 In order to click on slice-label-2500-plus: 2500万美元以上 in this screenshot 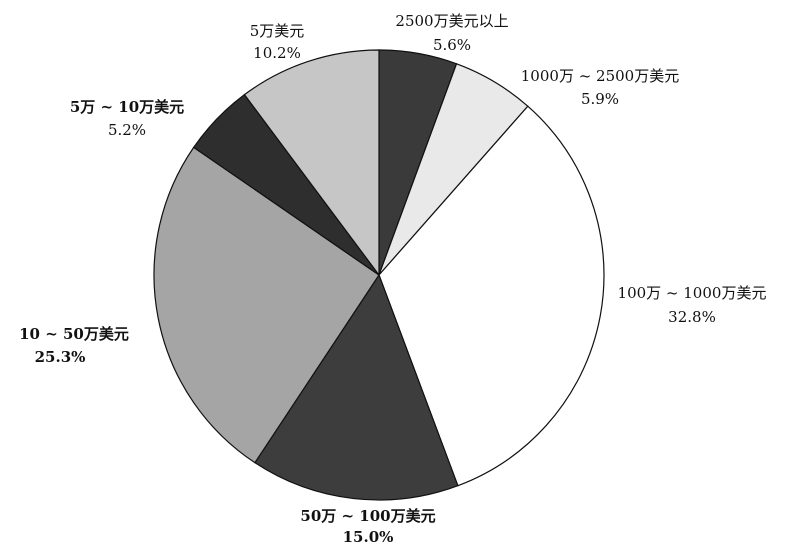, I will do `click(451, 21)`.